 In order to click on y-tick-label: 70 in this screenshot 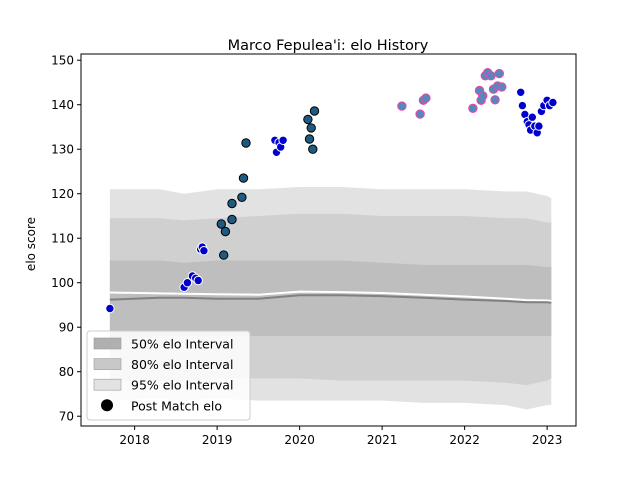, I will do `click(66, 416)`.